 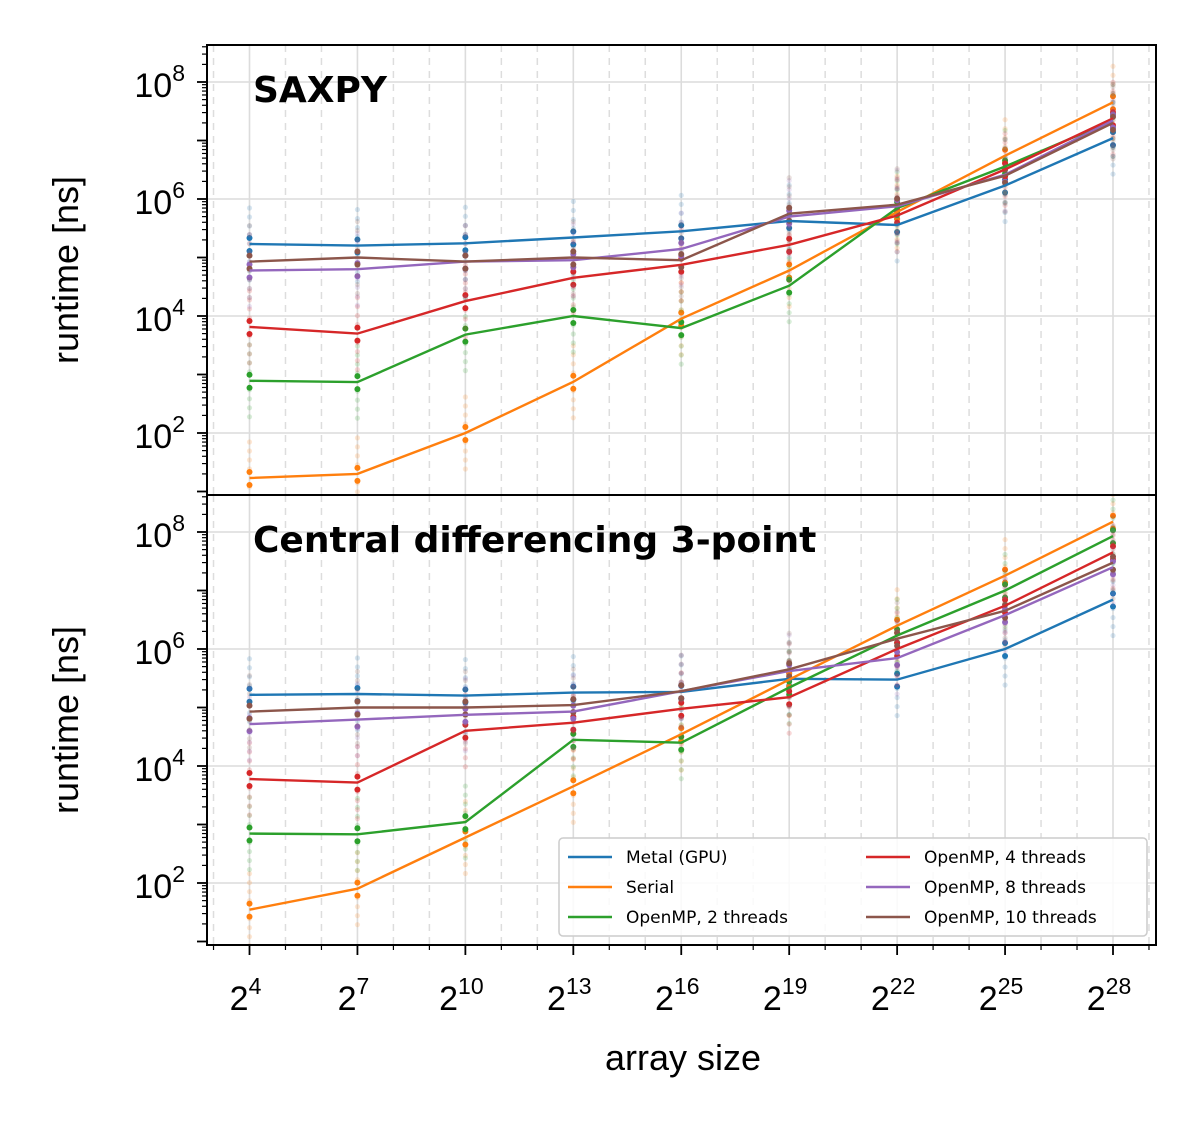 What do you see at coordinates (159, 199) in the screenshot?
I see `y-tick-label: 106` at bounding box center [159, 199].